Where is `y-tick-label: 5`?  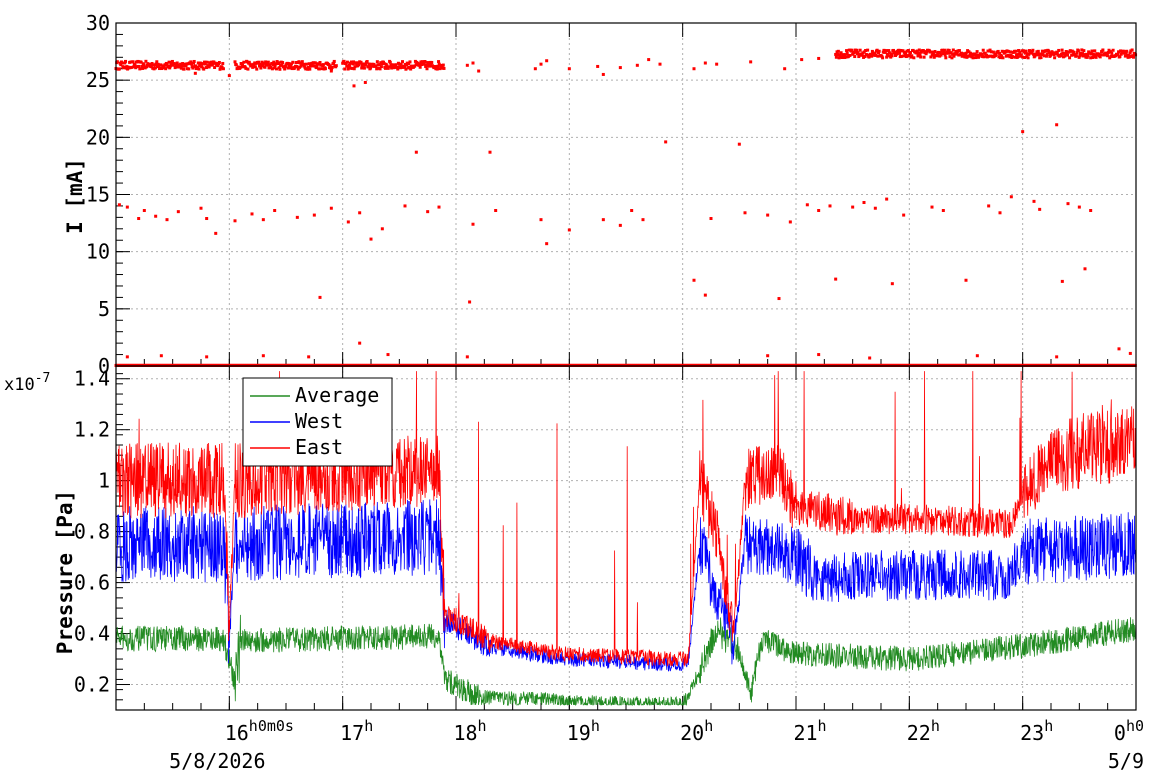 y-tick-label: 5 is located at coordinates (104, 309).